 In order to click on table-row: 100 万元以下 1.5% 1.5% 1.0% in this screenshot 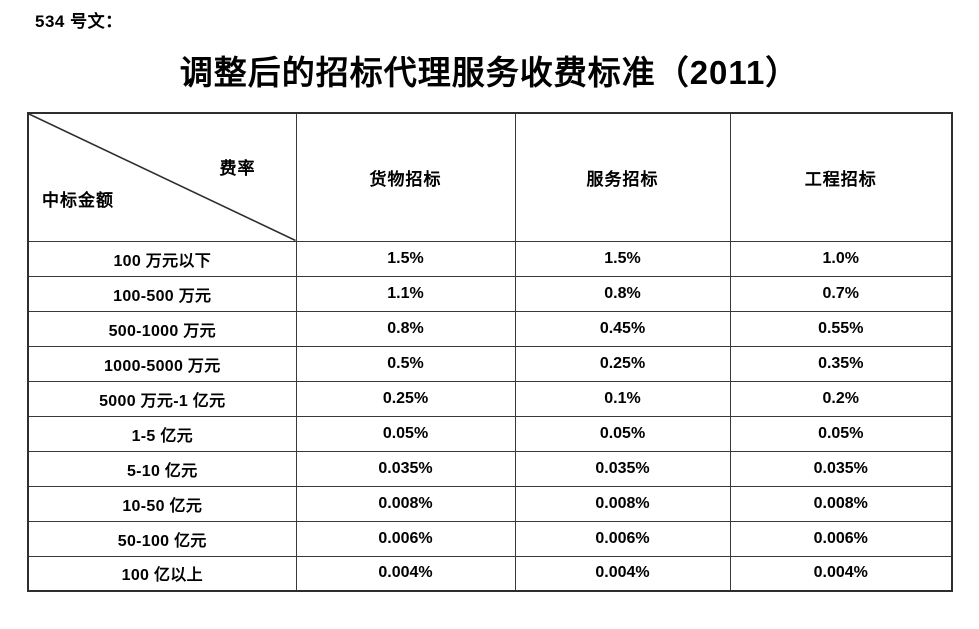, I will do `click(490, 258)`.